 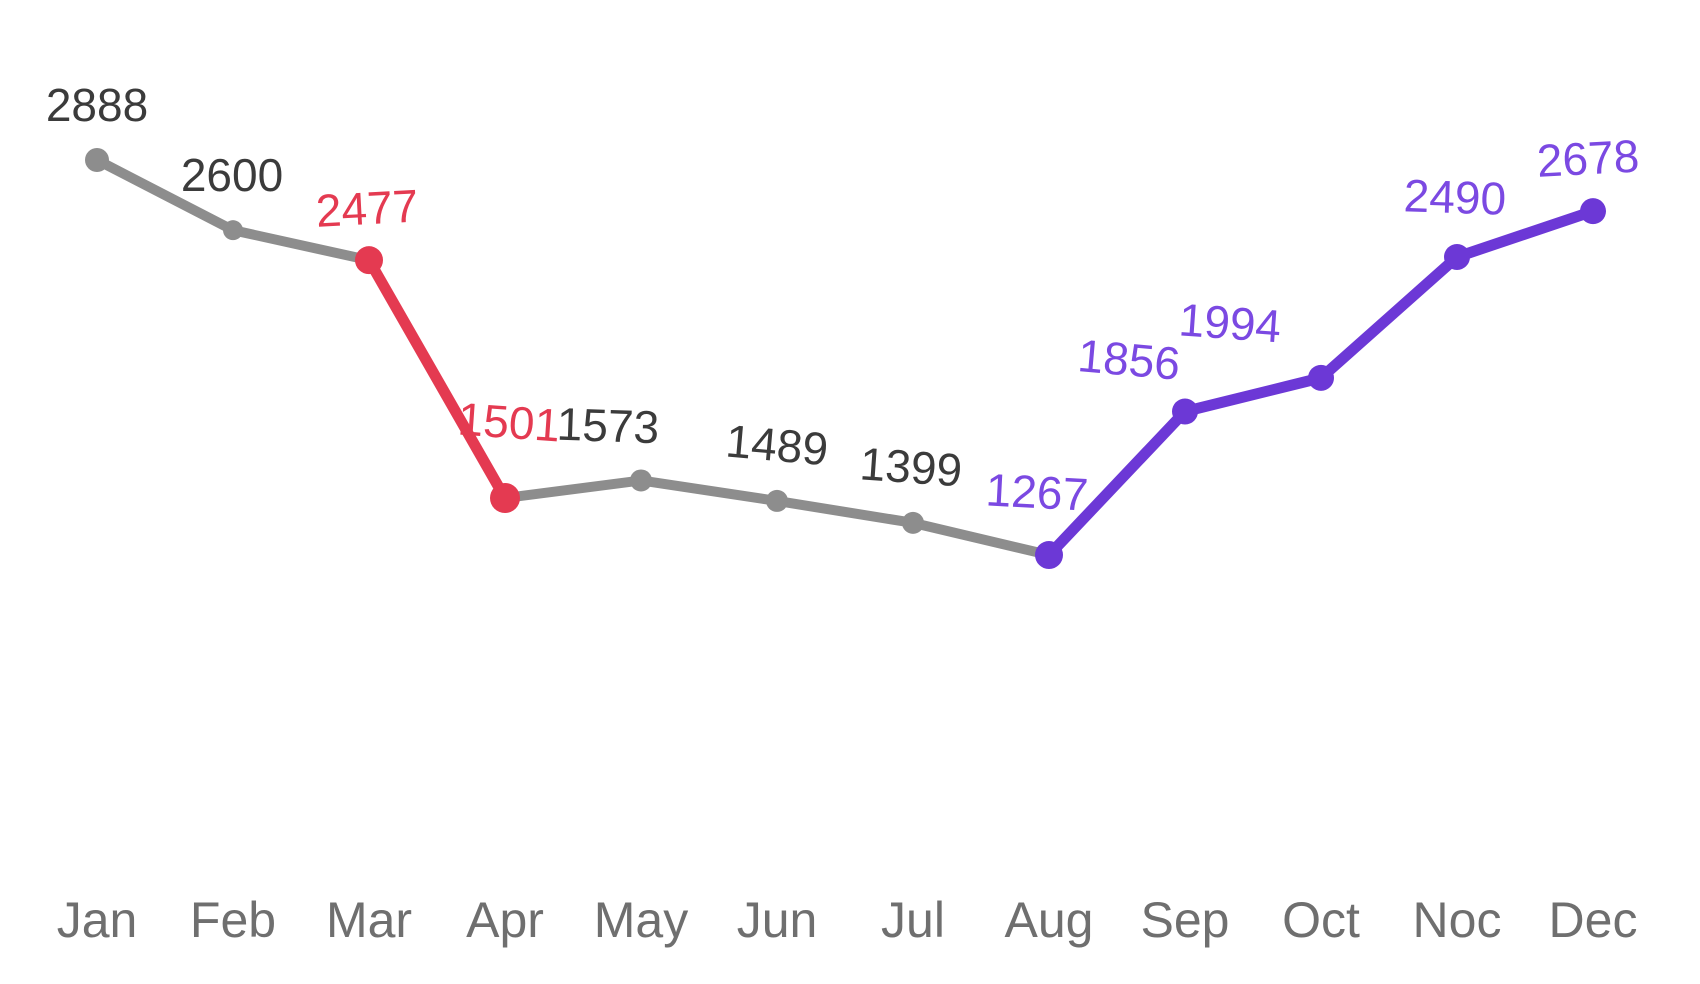 I want to click on value-label: 2678, so click(x=1588, y=158).